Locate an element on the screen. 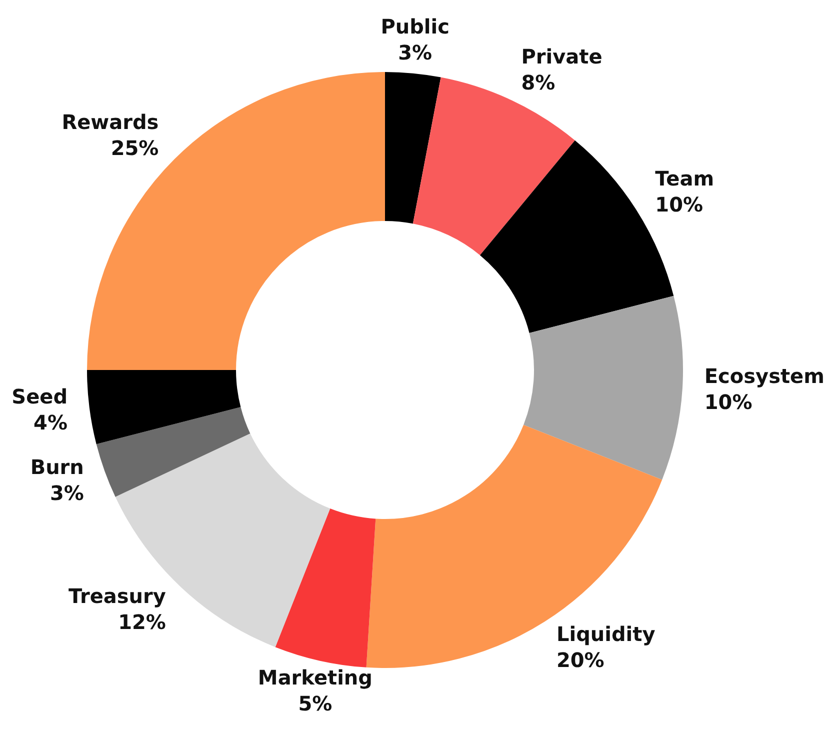  slice-label: Marketing is located at coordinates (315, 677).